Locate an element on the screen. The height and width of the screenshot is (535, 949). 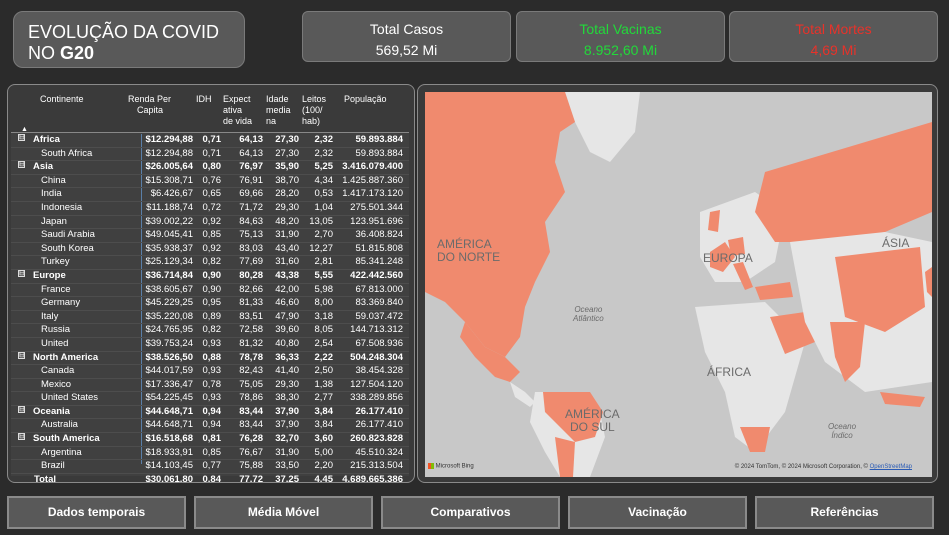
col-header-idh: IDH is located at coordinates (204, 99).